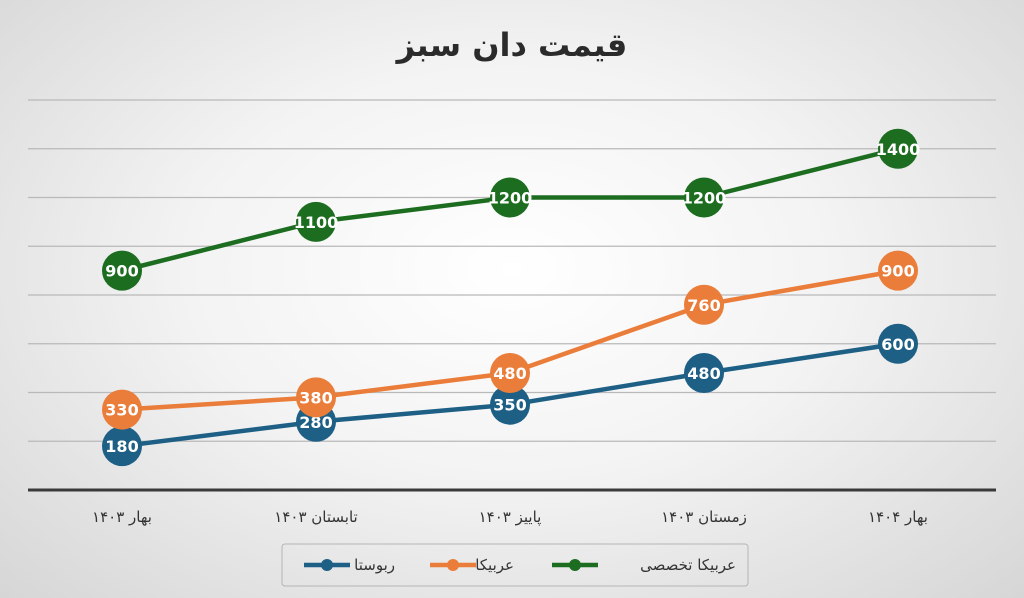  I want to click on x-tick-label: پاییز ۱۴۰۳, so click(510, 517).